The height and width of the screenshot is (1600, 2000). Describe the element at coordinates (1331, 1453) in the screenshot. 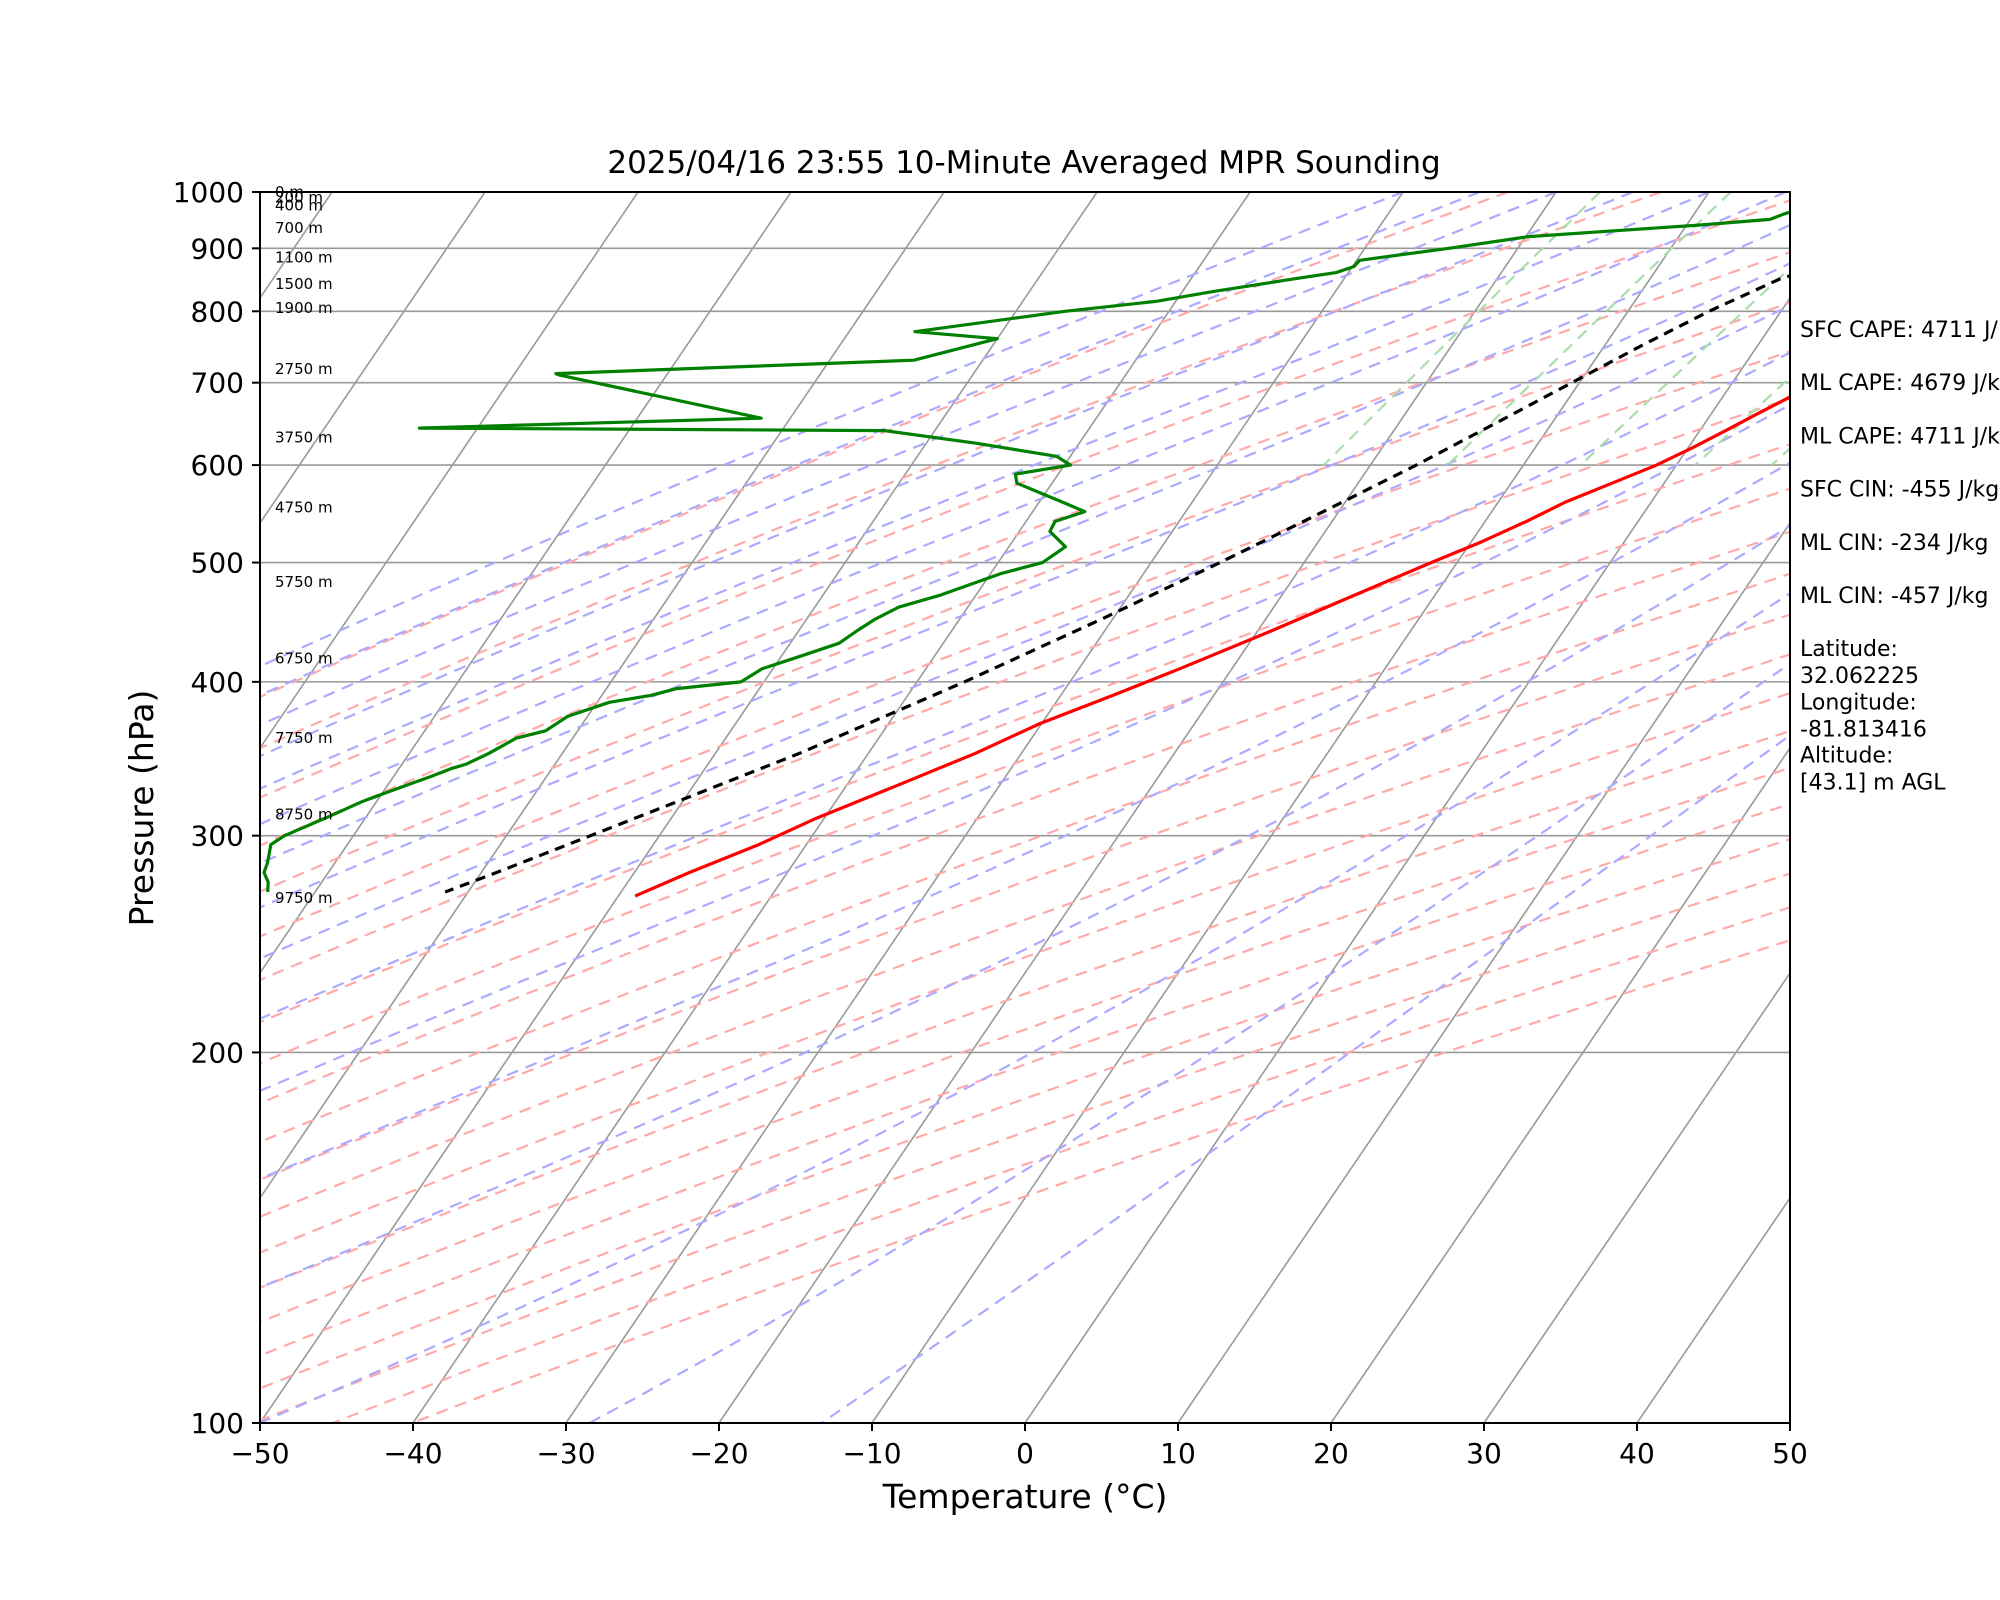

I see `x-tick-label: 20` at that location.